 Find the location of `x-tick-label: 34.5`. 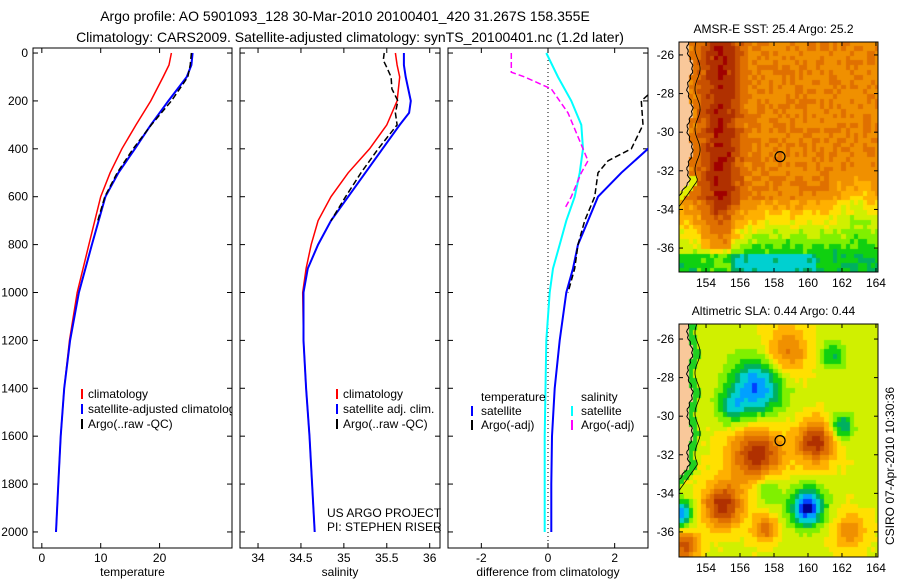

x-tick-label: 34.5 is located at coordinates (301, 558).